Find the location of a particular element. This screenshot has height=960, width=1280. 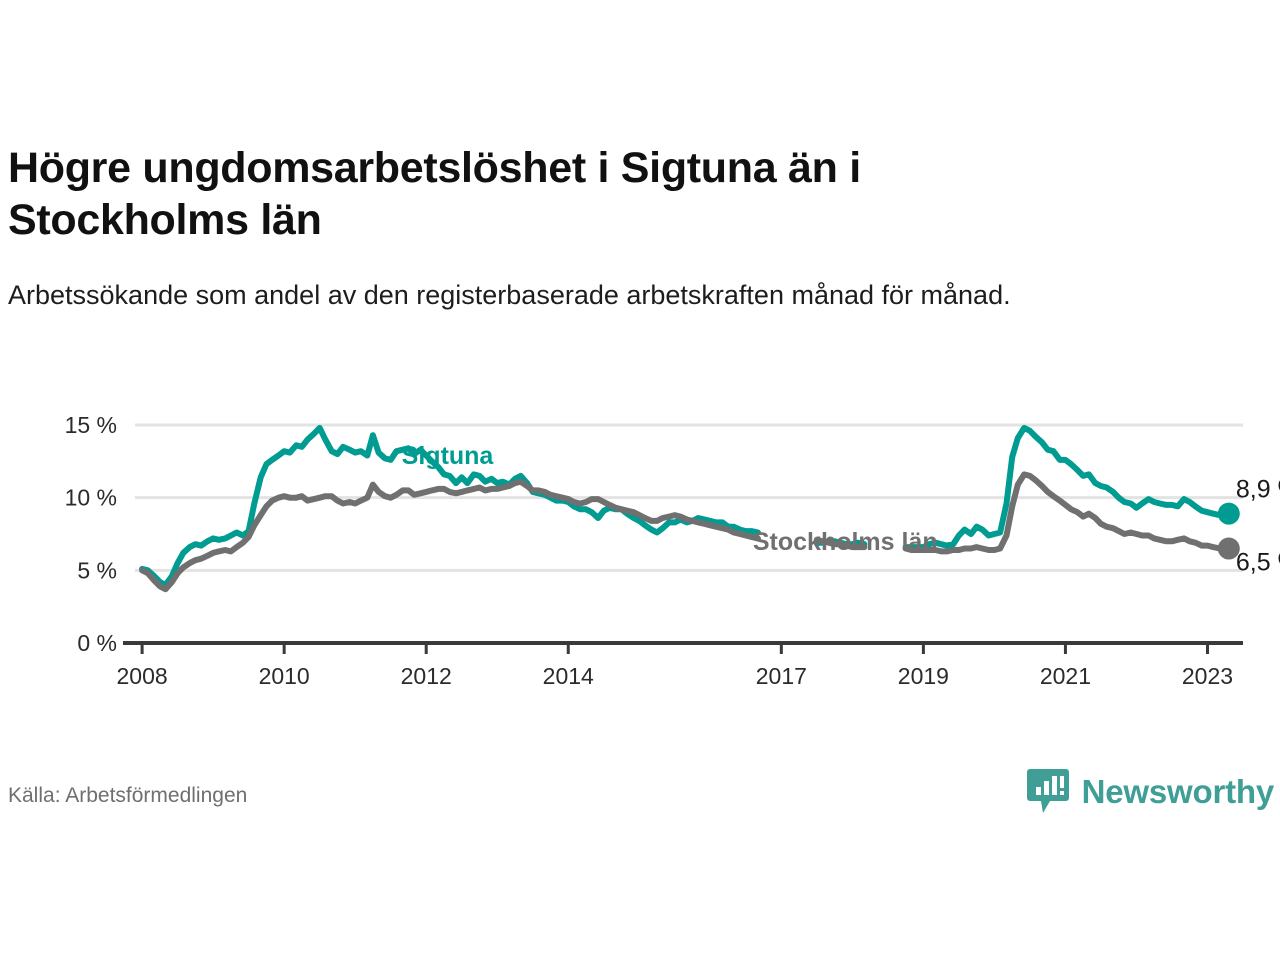

x-axis is located at coordinates (683, 647).